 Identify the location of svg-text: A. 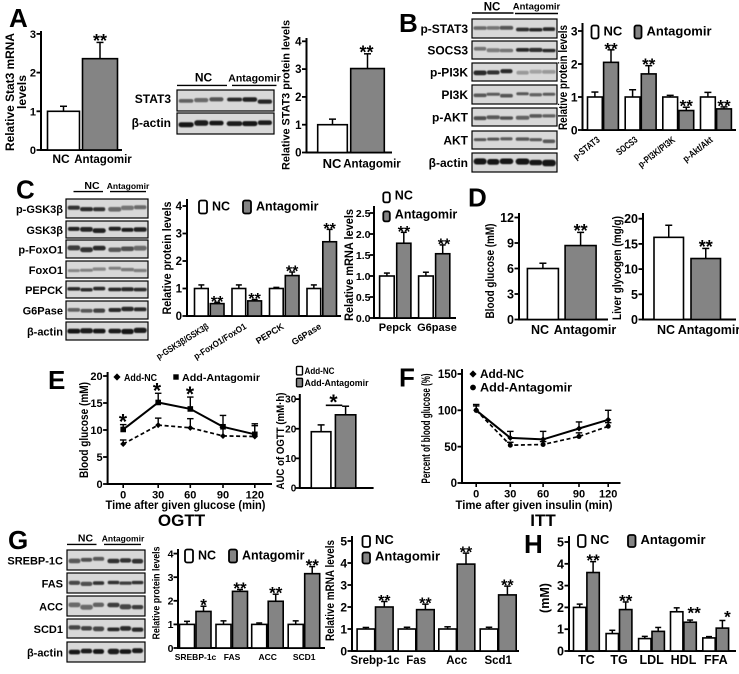
(18, 18).